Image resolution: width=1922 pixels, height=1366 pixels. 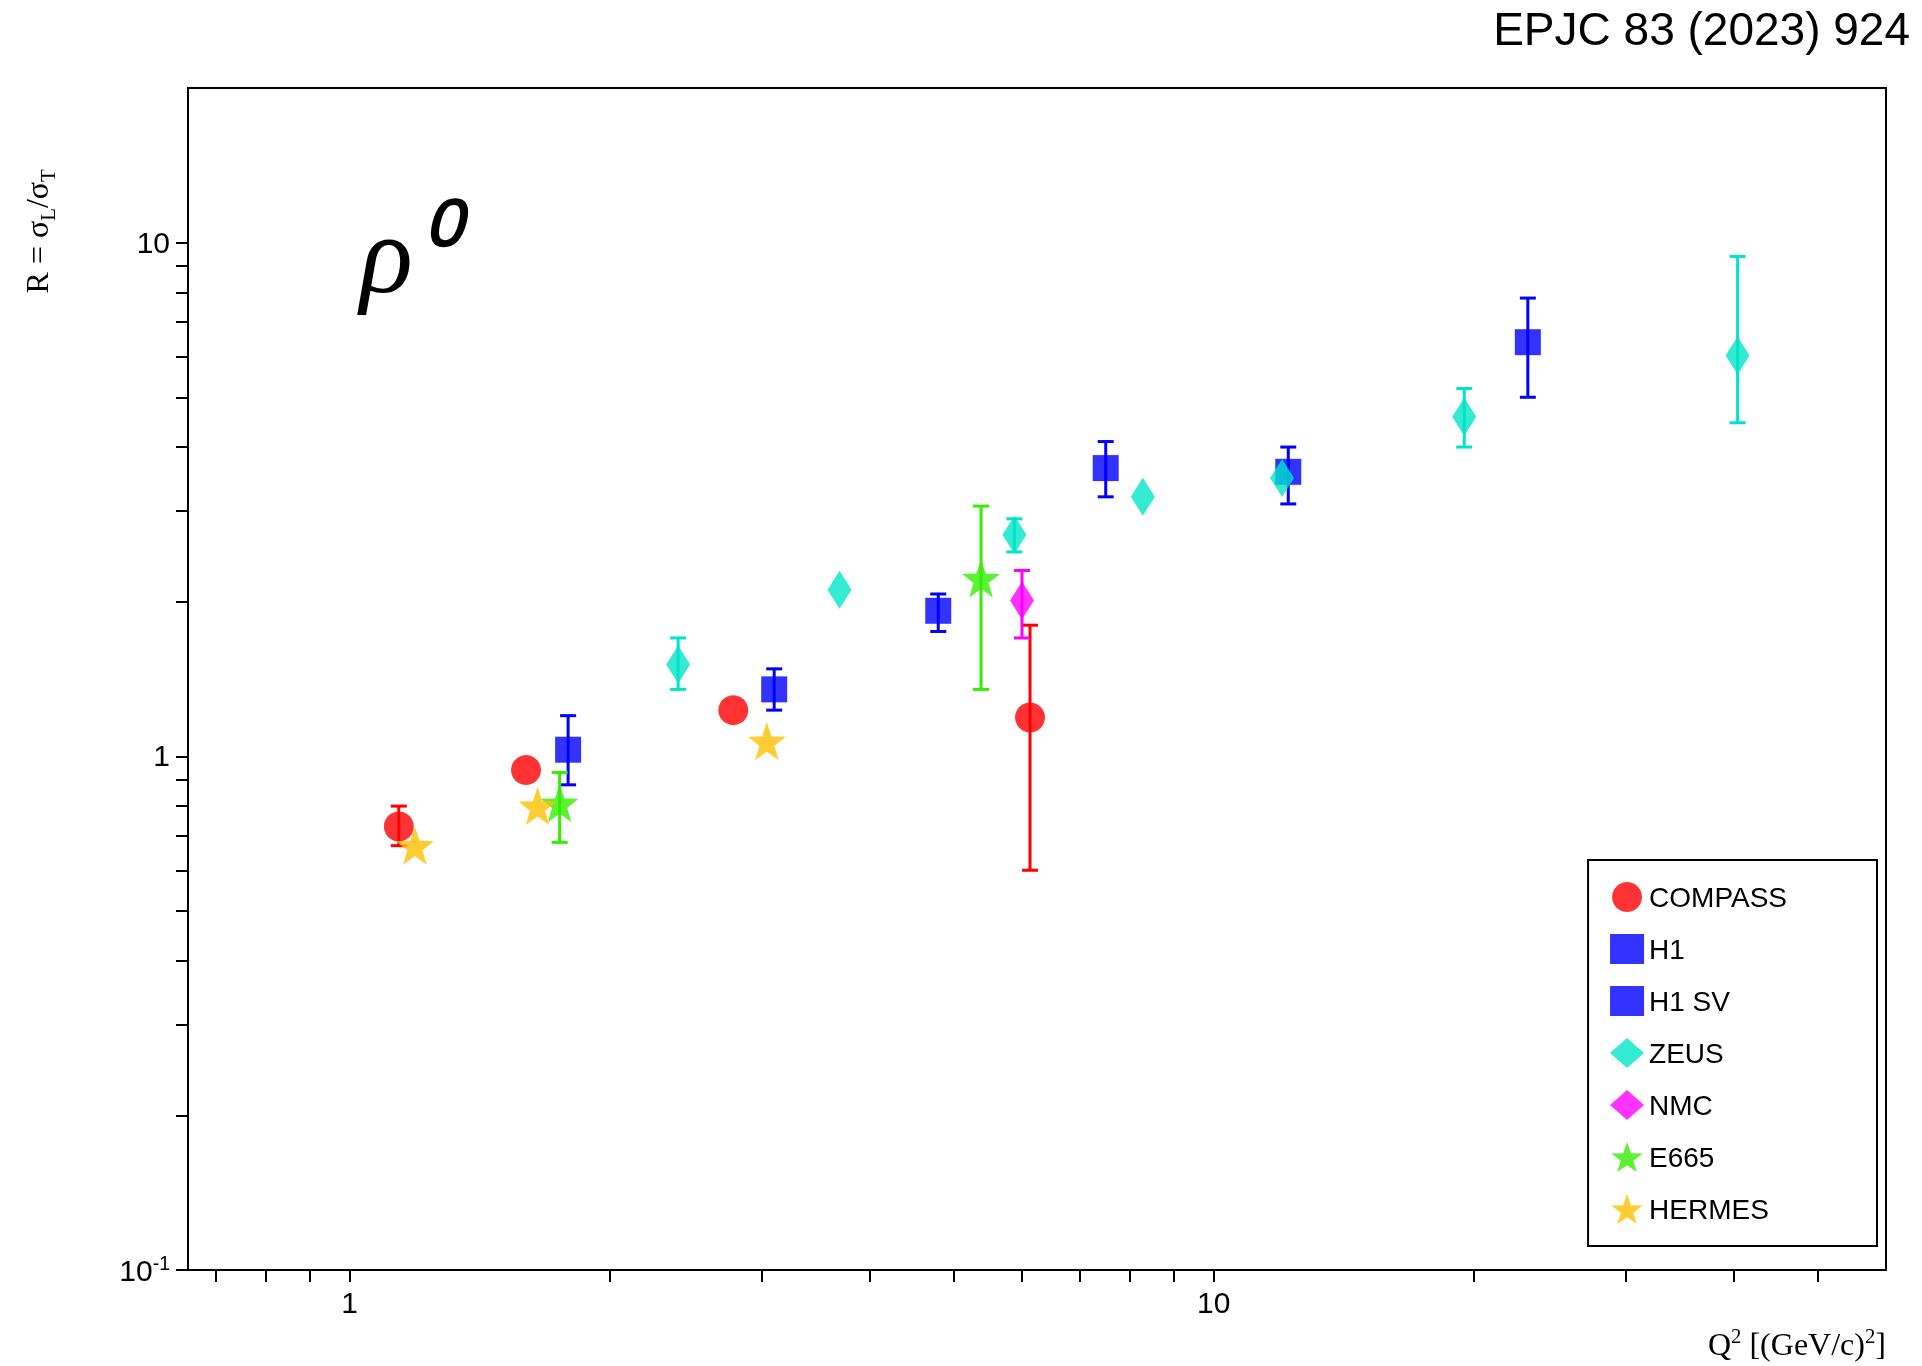 I want to click on legend-label: COMPASS, so click(x=1718, y=897).